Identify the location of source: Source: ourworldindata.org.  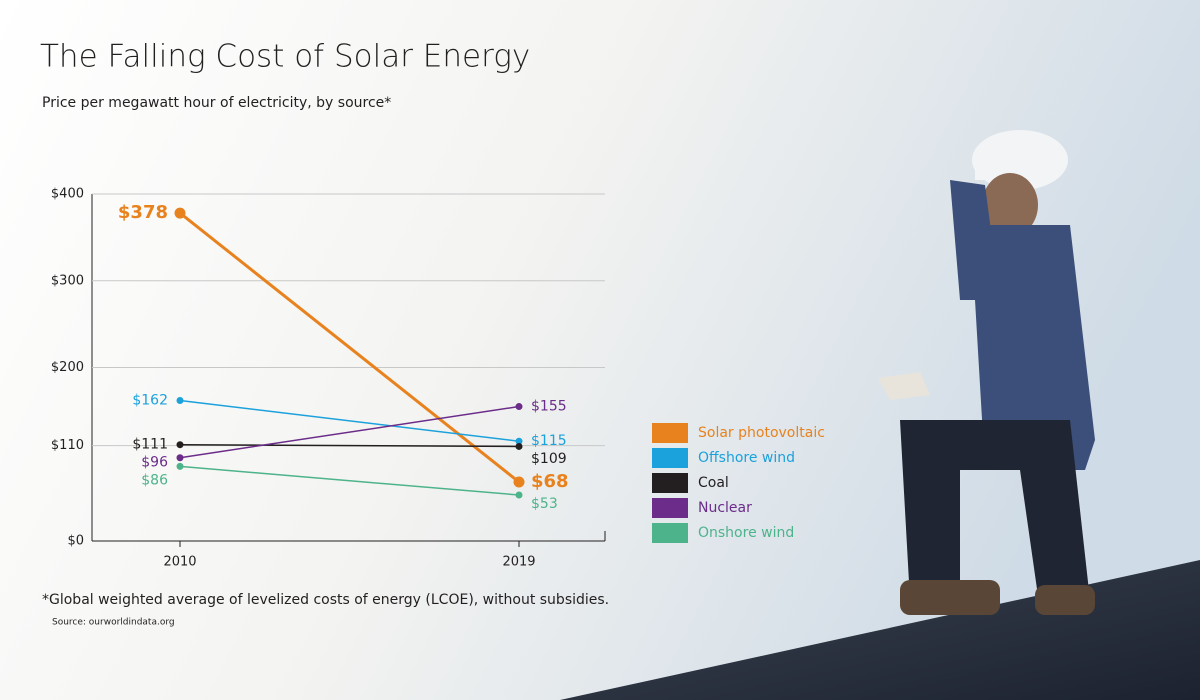
(113, 623).